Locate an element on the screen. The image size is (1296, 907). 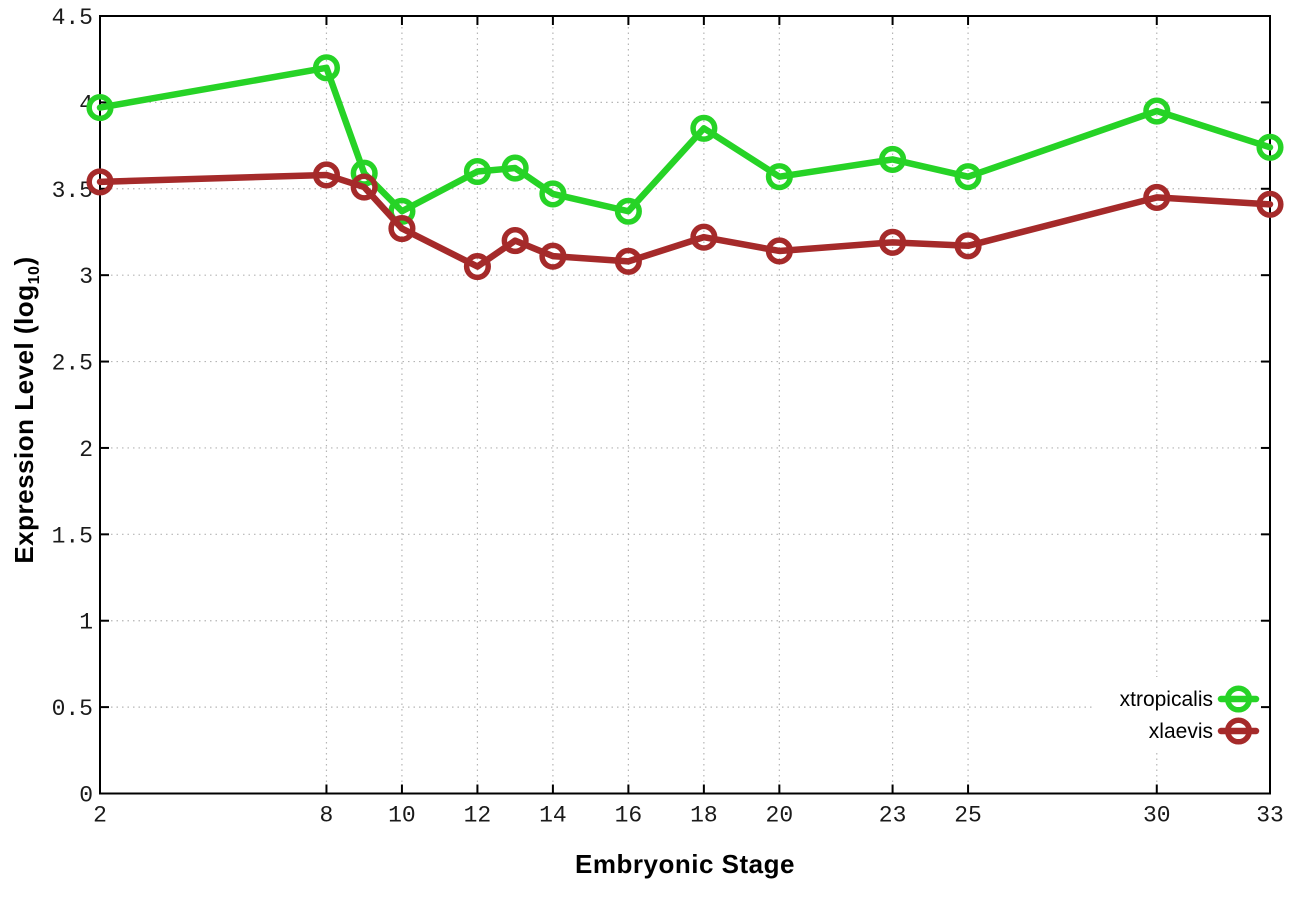
legend-label-xlaevis: xlaevis is located at coordinates (1181, 731).